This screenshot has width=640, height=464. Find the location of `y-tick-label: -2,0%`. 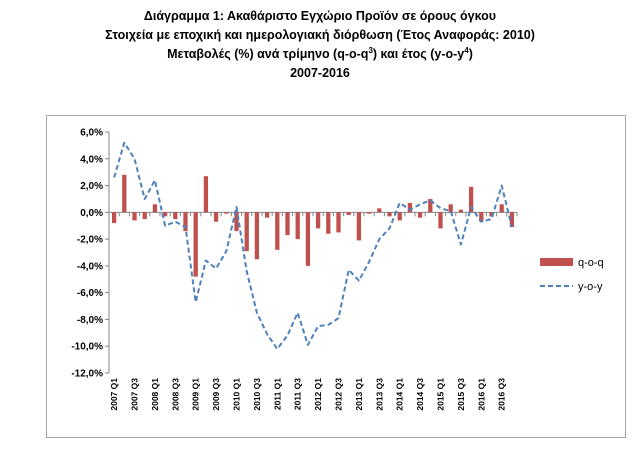

y-tick-label: -2,0% is located at coordinates (90, 240).